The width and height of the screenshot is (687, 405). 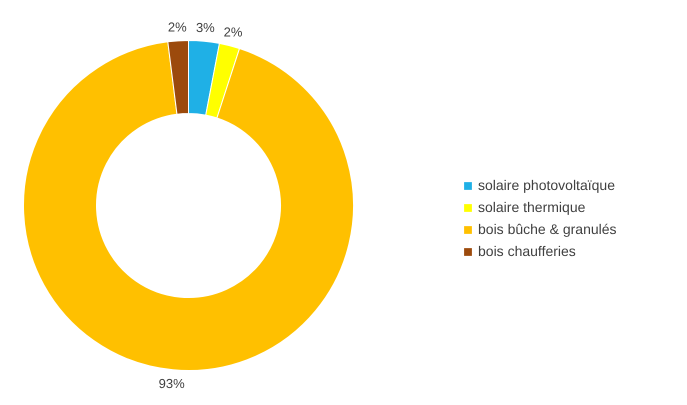 I want to click on legend-label: bois chaufferies, so click(x=527, y=251).